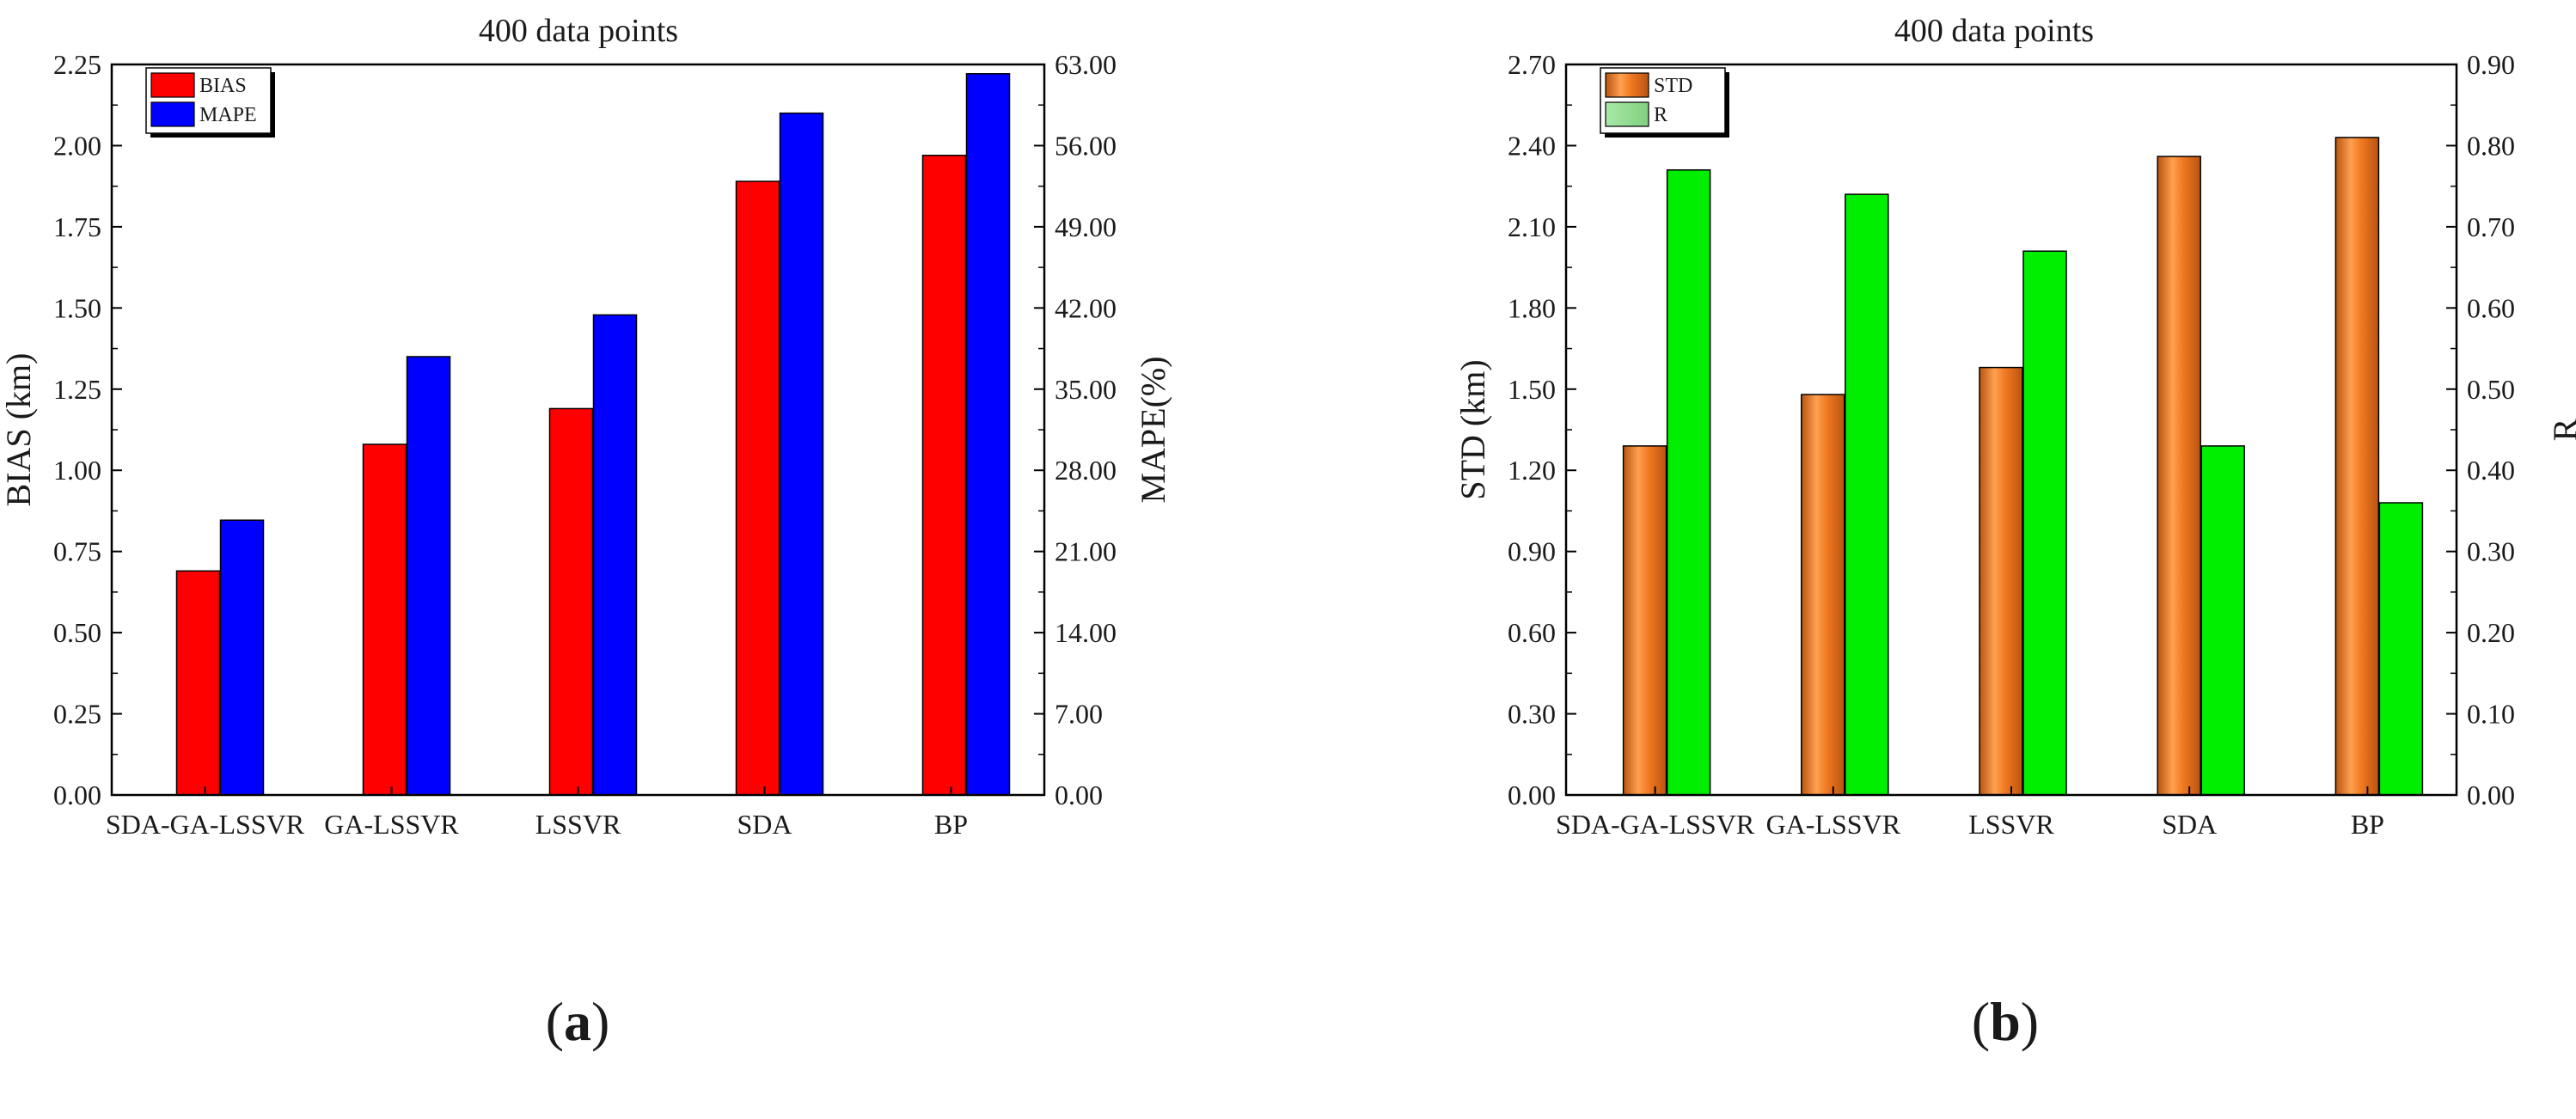 The width and height of the screenshot is (2576, 1119). Describe the element at coordinates (2044, 523) in the screenshot. I see `bar-r-lssvr` at that location.